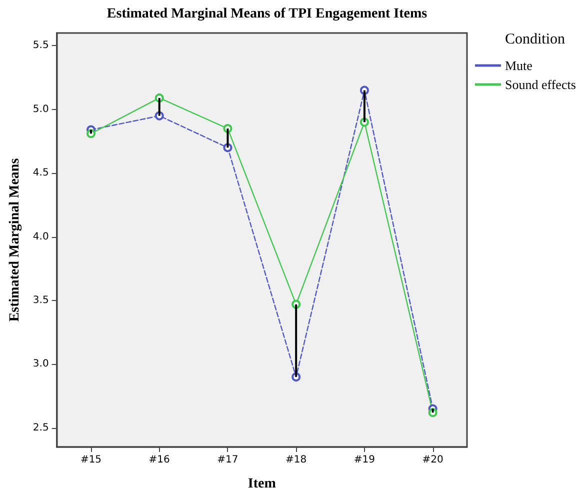 This screenshot has width=583, height=501. I want to click on y-tick-label: 4.5, so click(40, 173).